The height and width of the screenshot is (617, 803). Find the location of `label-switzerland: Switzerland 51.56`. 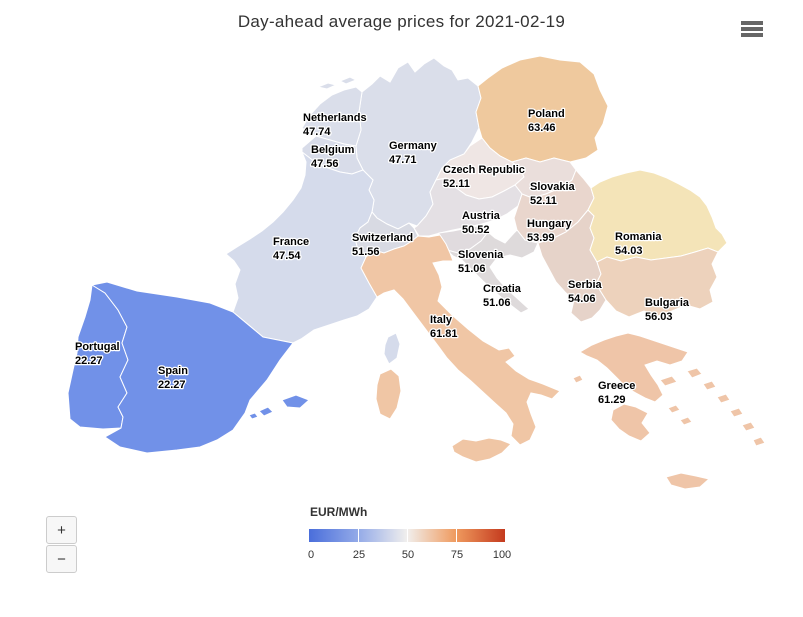

label-switzerland: Switzerland 51.56 is located at coordinates (383, 245).